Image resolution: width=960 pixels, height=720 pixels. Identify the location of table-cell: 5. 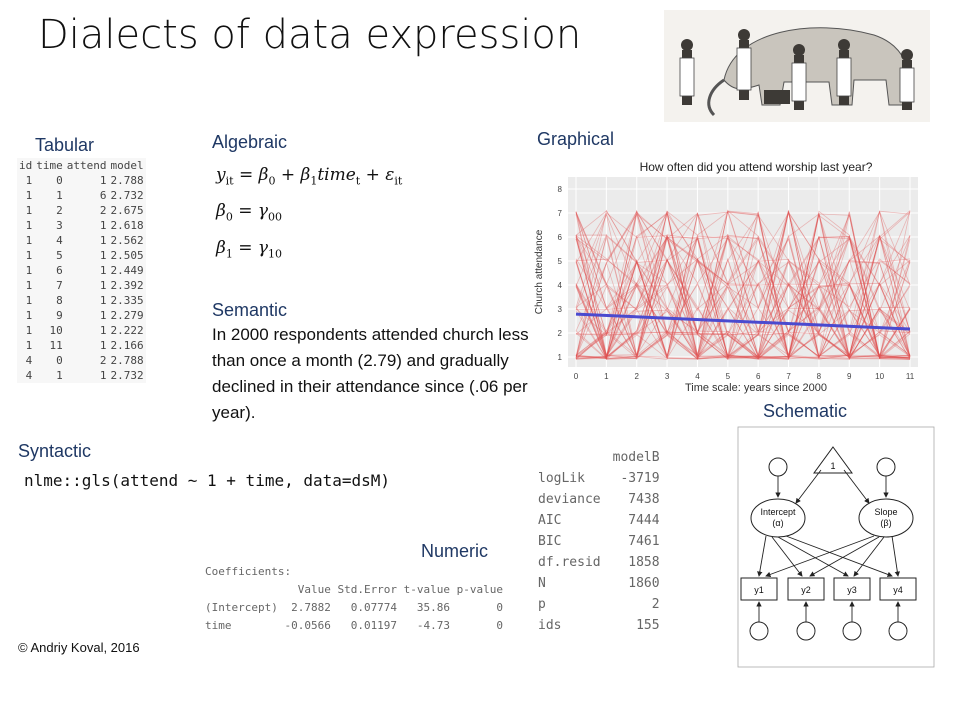
(59, 255).